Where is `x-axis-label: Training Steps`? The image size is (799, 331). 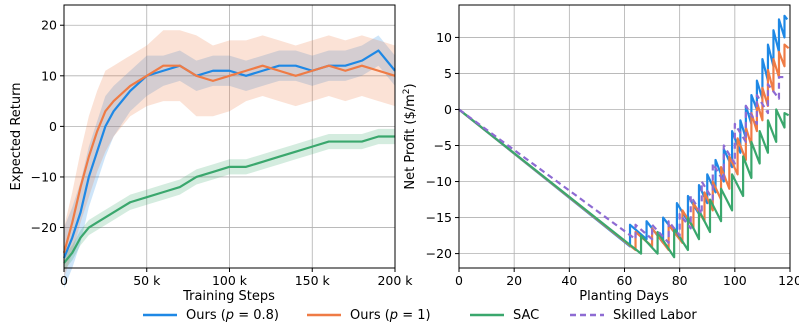
x-axis-label: Training Steps is located at coordinates (228, 296).